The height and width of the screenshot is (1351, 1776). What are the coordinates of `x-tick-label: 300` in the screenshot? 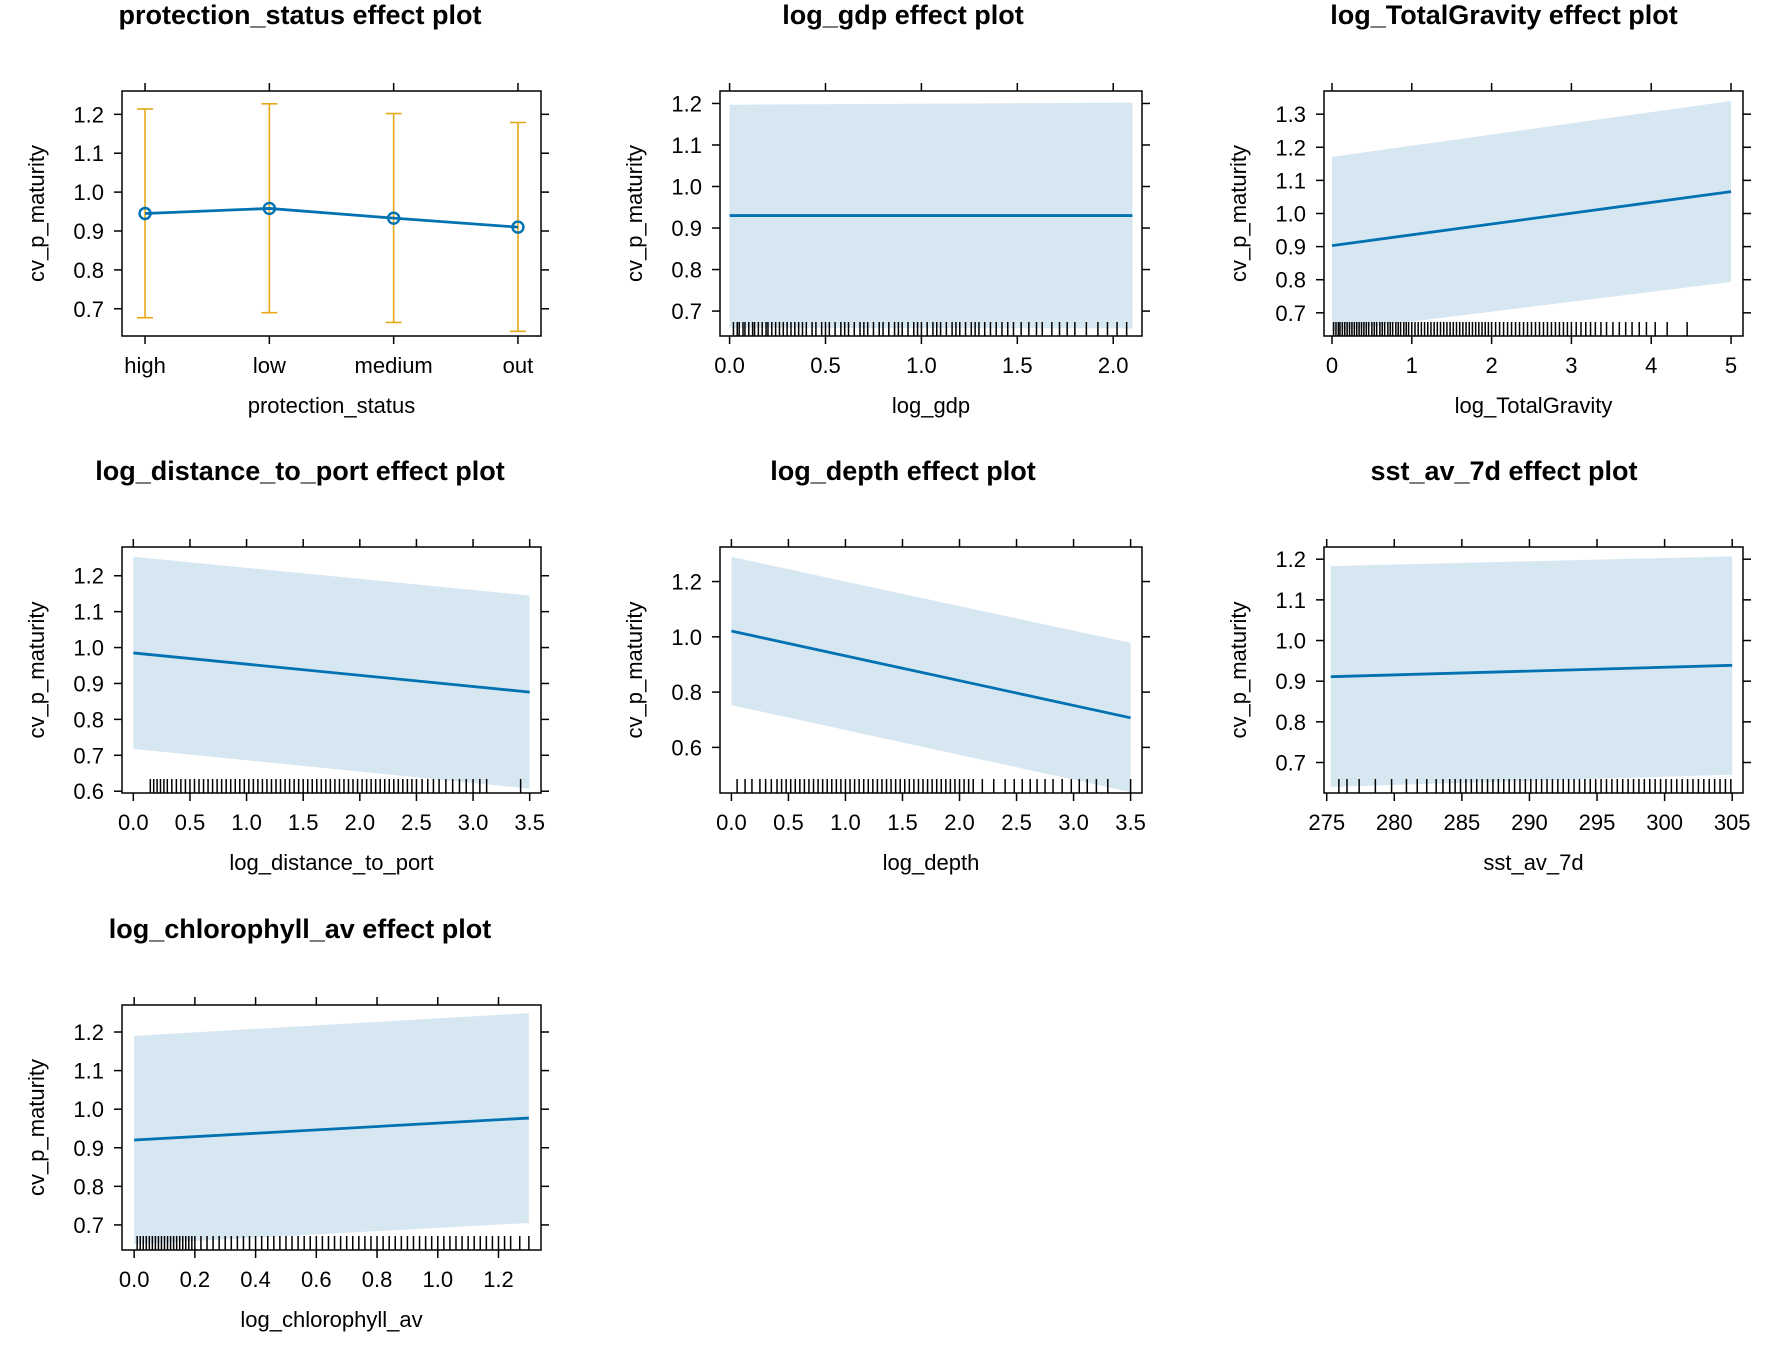 It's located at (1664, 822).